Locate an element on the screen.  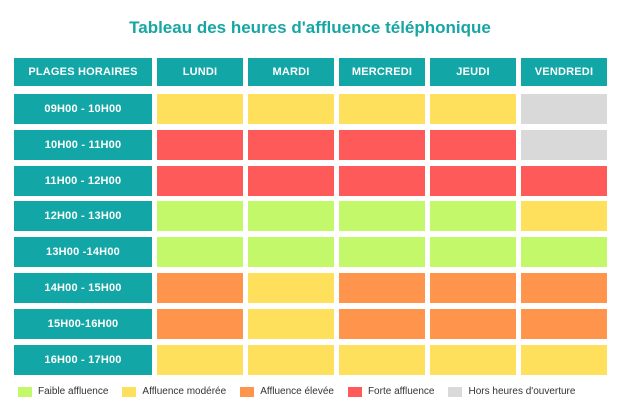
legend-item: Affluence élevée is located at coordinates (287, 391).